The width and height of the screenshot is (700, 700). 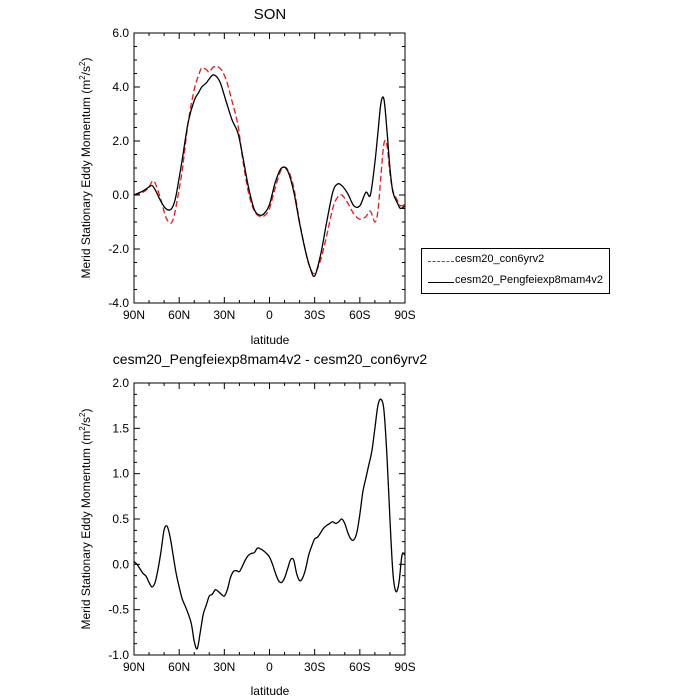 What do you see at coordinates (404, 315) in the screenshot?
I see `chart-top-xtick-label: 90S` at bounding box center [404, 315].